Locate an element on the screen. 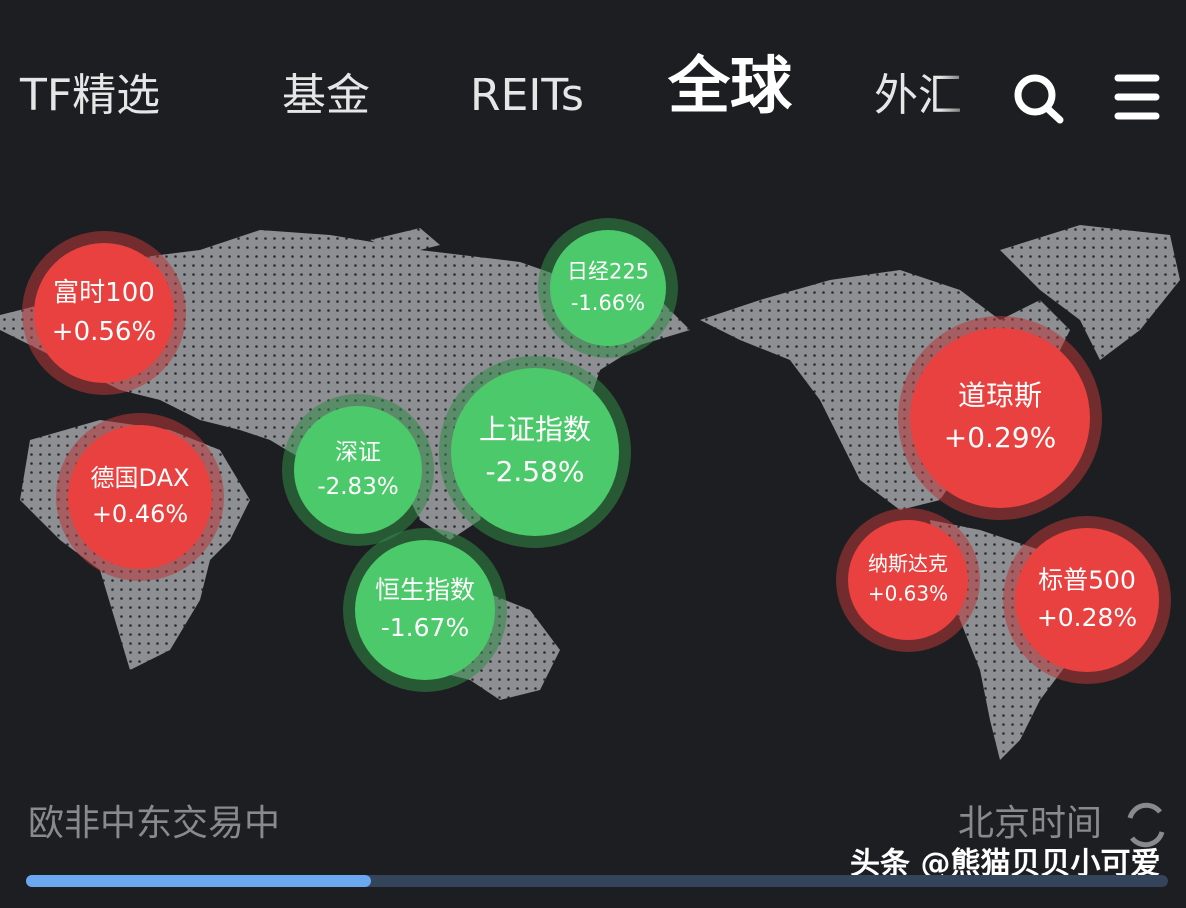  index-bubble: 日经225 -1.66% is located at coordinates (608, 288).